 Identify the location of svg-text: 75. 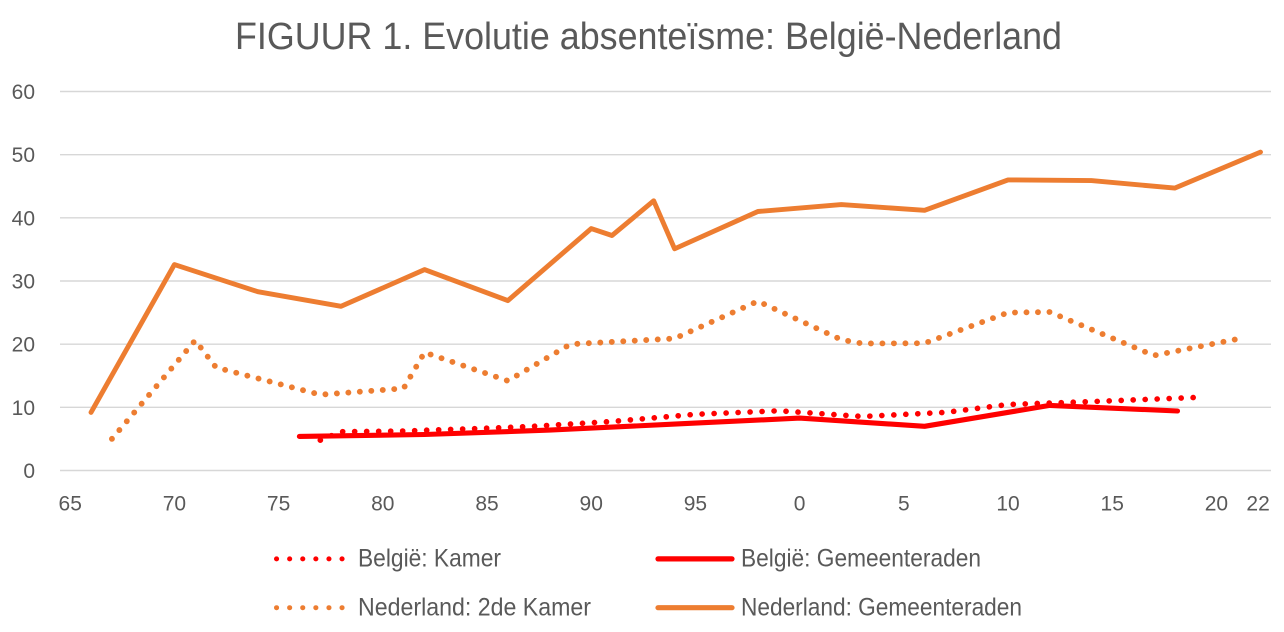
(278, 504).